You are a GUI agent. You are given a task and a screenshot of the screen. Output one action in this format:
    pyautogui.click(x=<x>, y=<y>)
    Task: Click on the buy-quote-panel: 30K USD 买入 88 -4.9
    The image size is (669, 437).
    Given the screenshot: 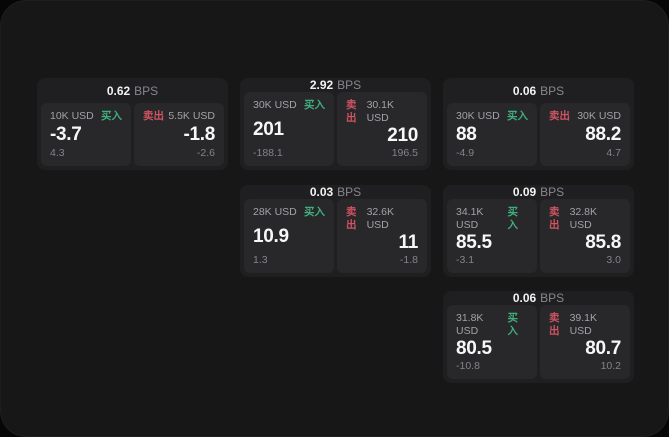 What is the action you would take?
    pyautogui.click(x=492, y=134)
    